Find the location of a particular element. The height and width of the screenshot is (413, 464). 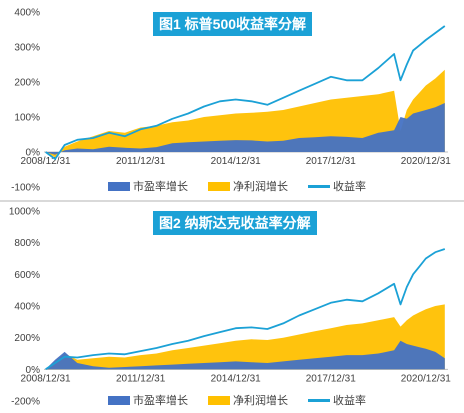

y-tick-label: -100% is located at coordinates (25, 188).